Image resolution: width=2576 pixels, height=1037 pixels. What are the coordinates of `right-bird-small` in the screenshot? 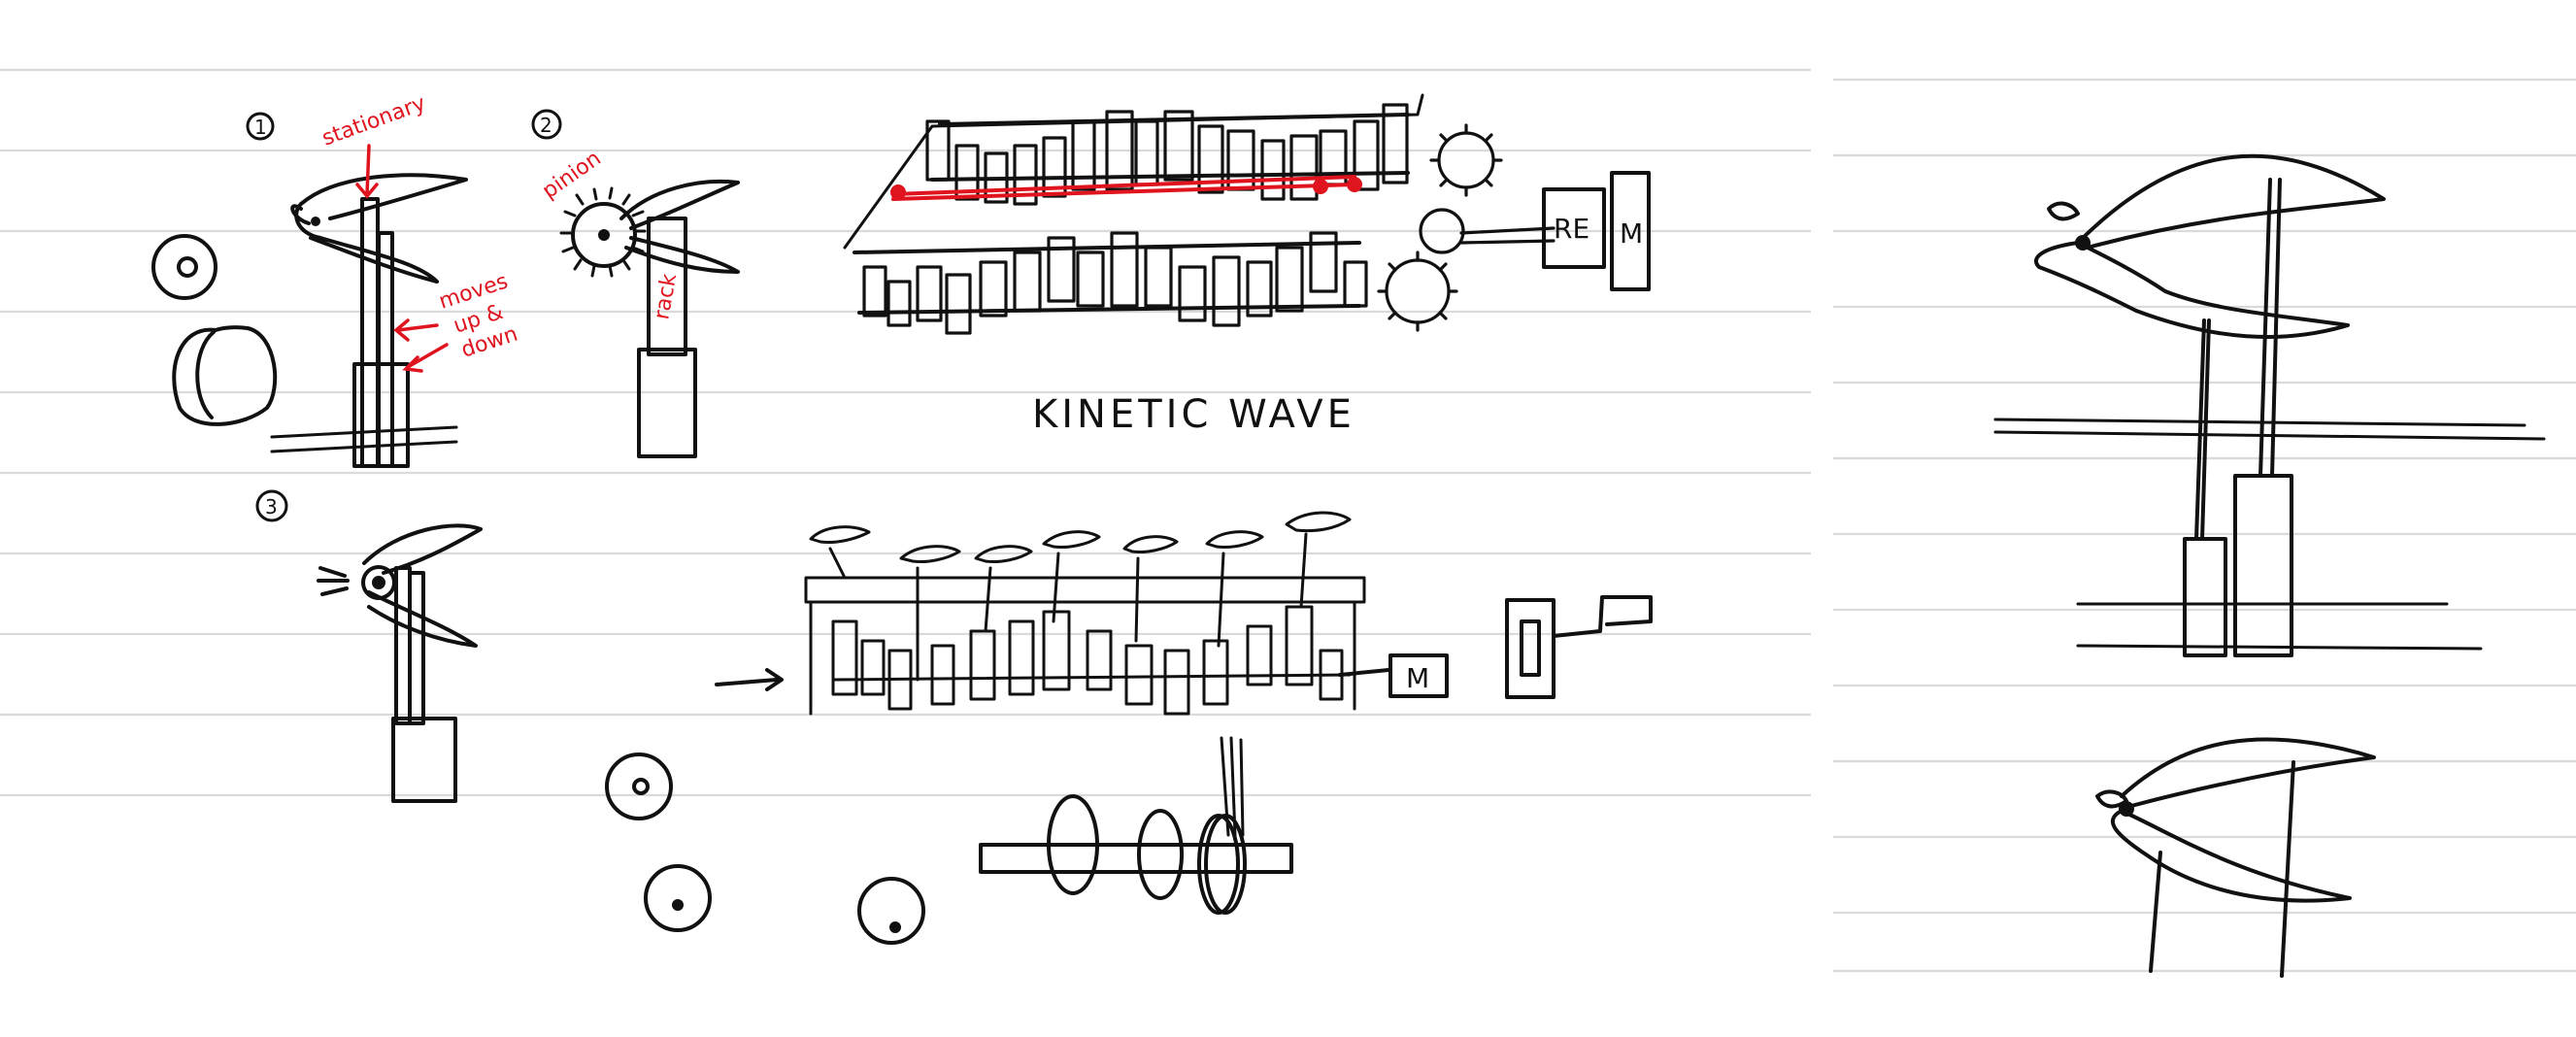 It's located at (2236, 857).